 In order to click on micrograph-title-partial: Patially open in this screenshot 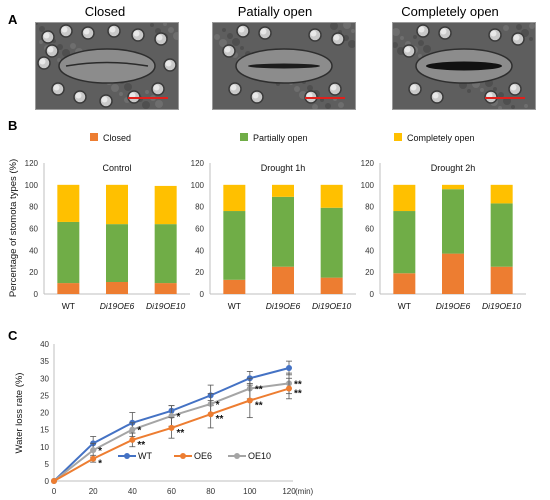, I will do `click(275, 11)`.